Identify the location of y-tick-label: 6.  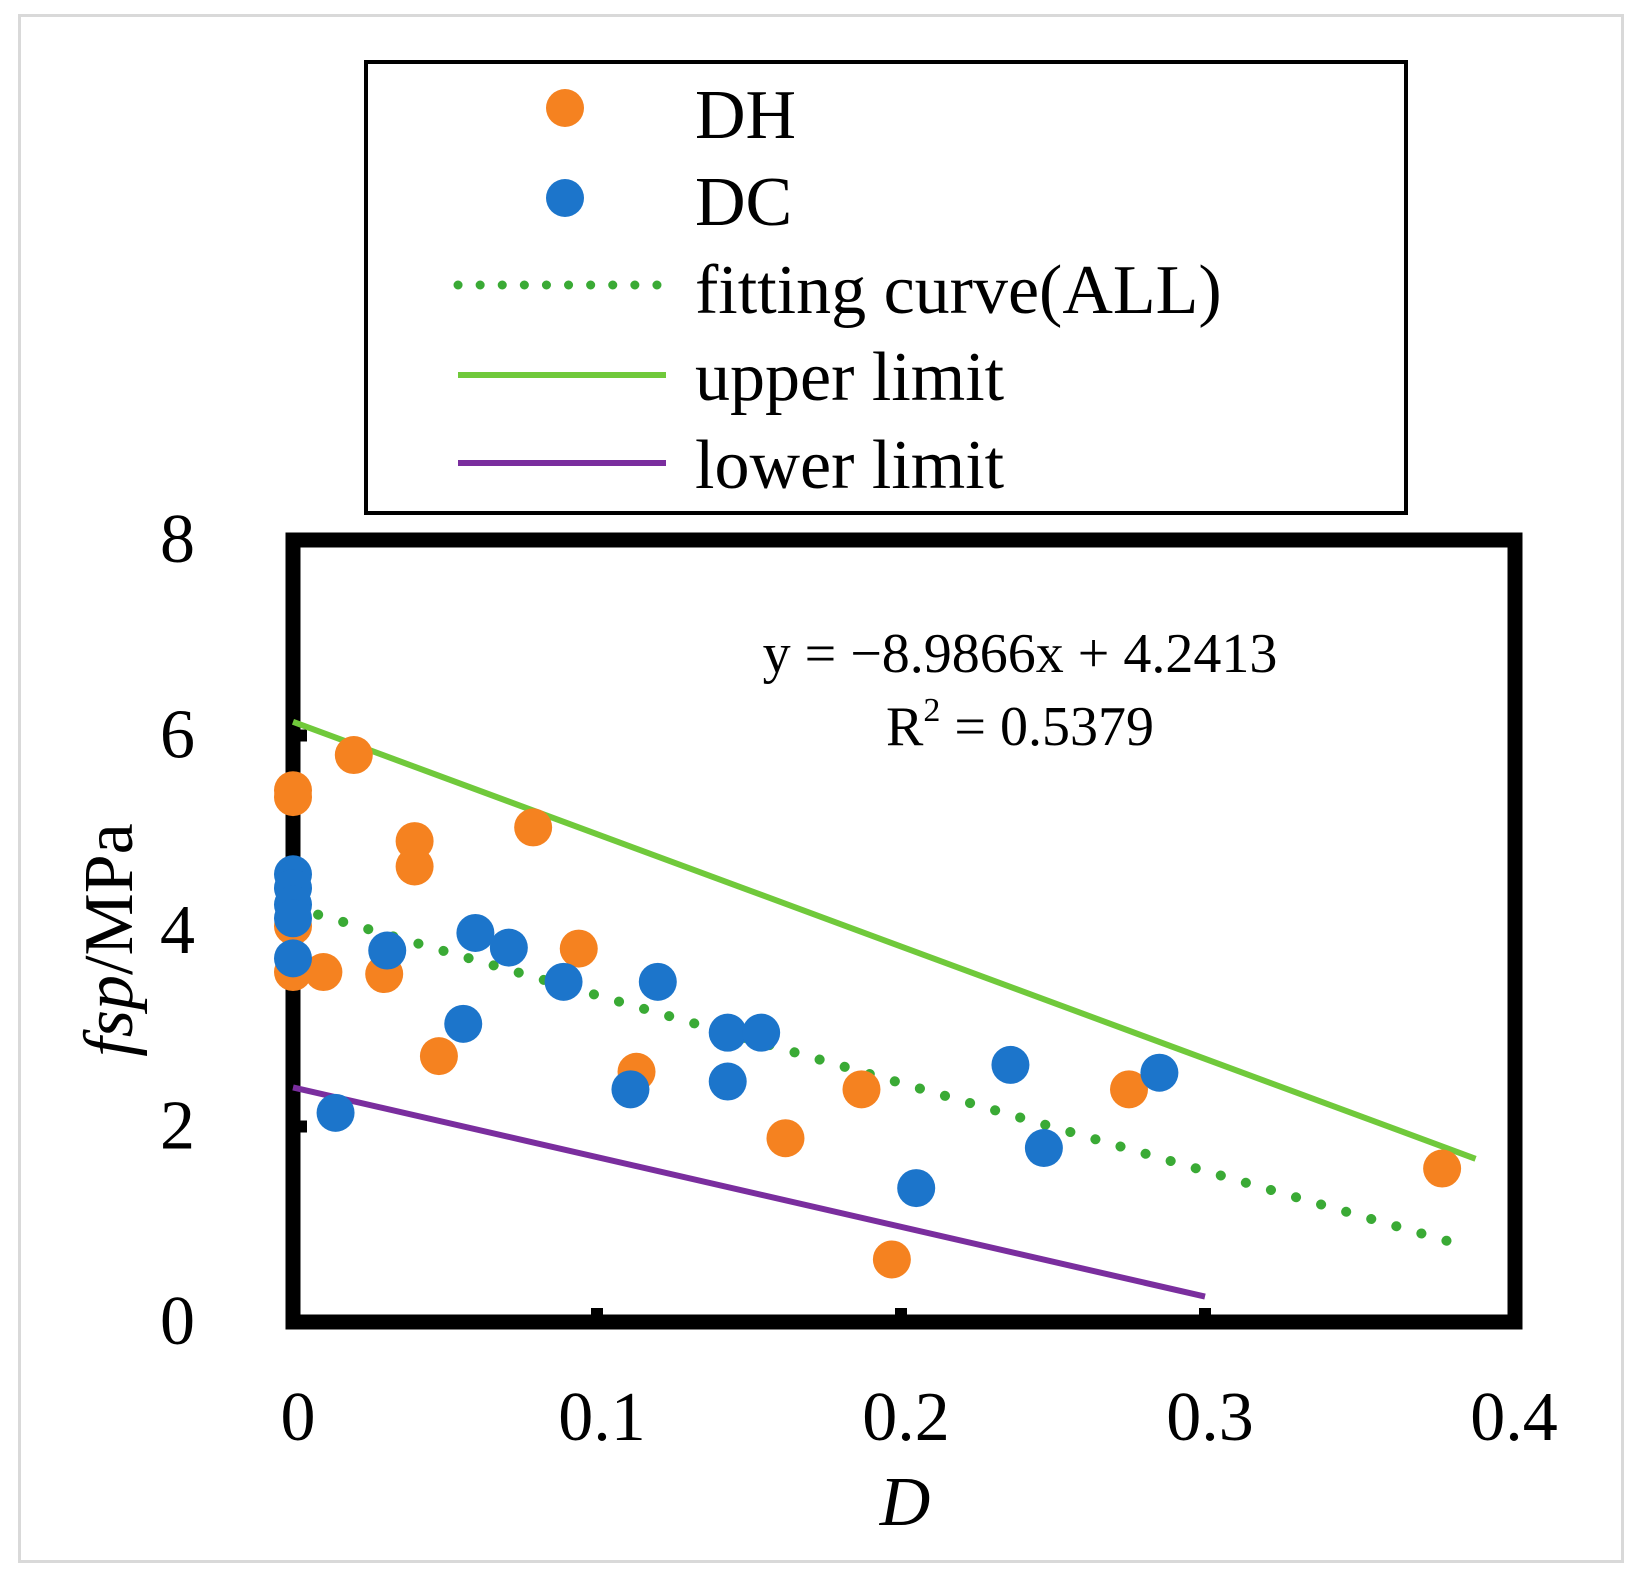
(177, 735).